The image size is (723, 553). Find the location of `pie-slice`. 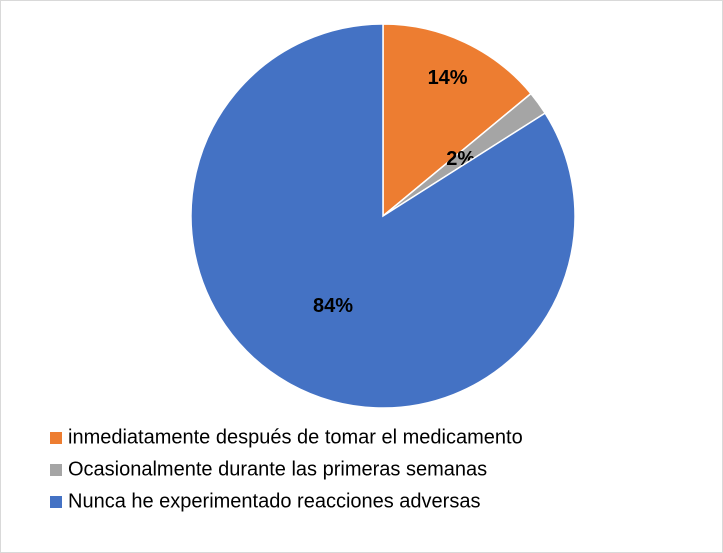

pie-slice is located at coordinates (457, 120).